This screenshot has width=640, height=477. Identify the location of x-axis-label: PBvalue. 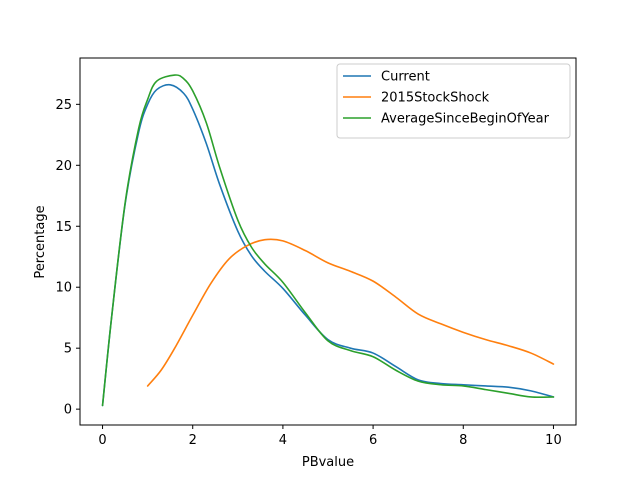
(328, 462).